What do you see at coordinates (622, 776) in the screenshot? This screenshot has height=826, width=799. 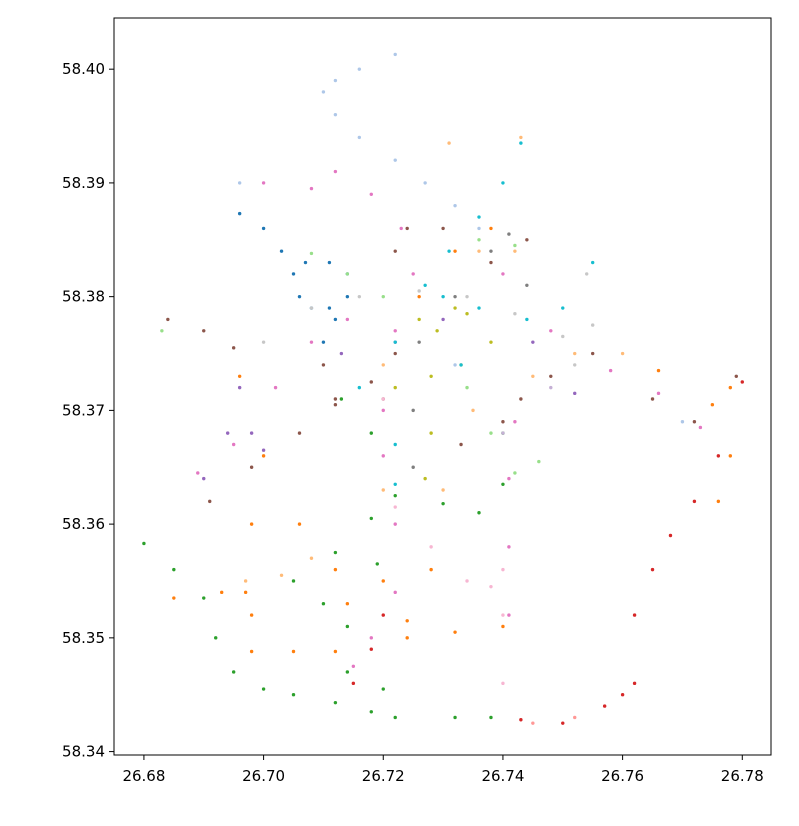 I see `x-tick-label: 26.76` at bounding box center [622, 776].